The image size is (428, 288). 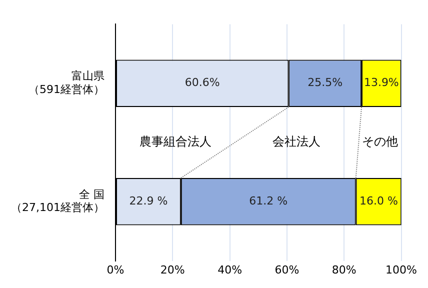 What do you see at coordinates (66, 83) in the screenshot?
I see `y-tick-label: 富山県（591経営体）` at bounding box center [66, 83].